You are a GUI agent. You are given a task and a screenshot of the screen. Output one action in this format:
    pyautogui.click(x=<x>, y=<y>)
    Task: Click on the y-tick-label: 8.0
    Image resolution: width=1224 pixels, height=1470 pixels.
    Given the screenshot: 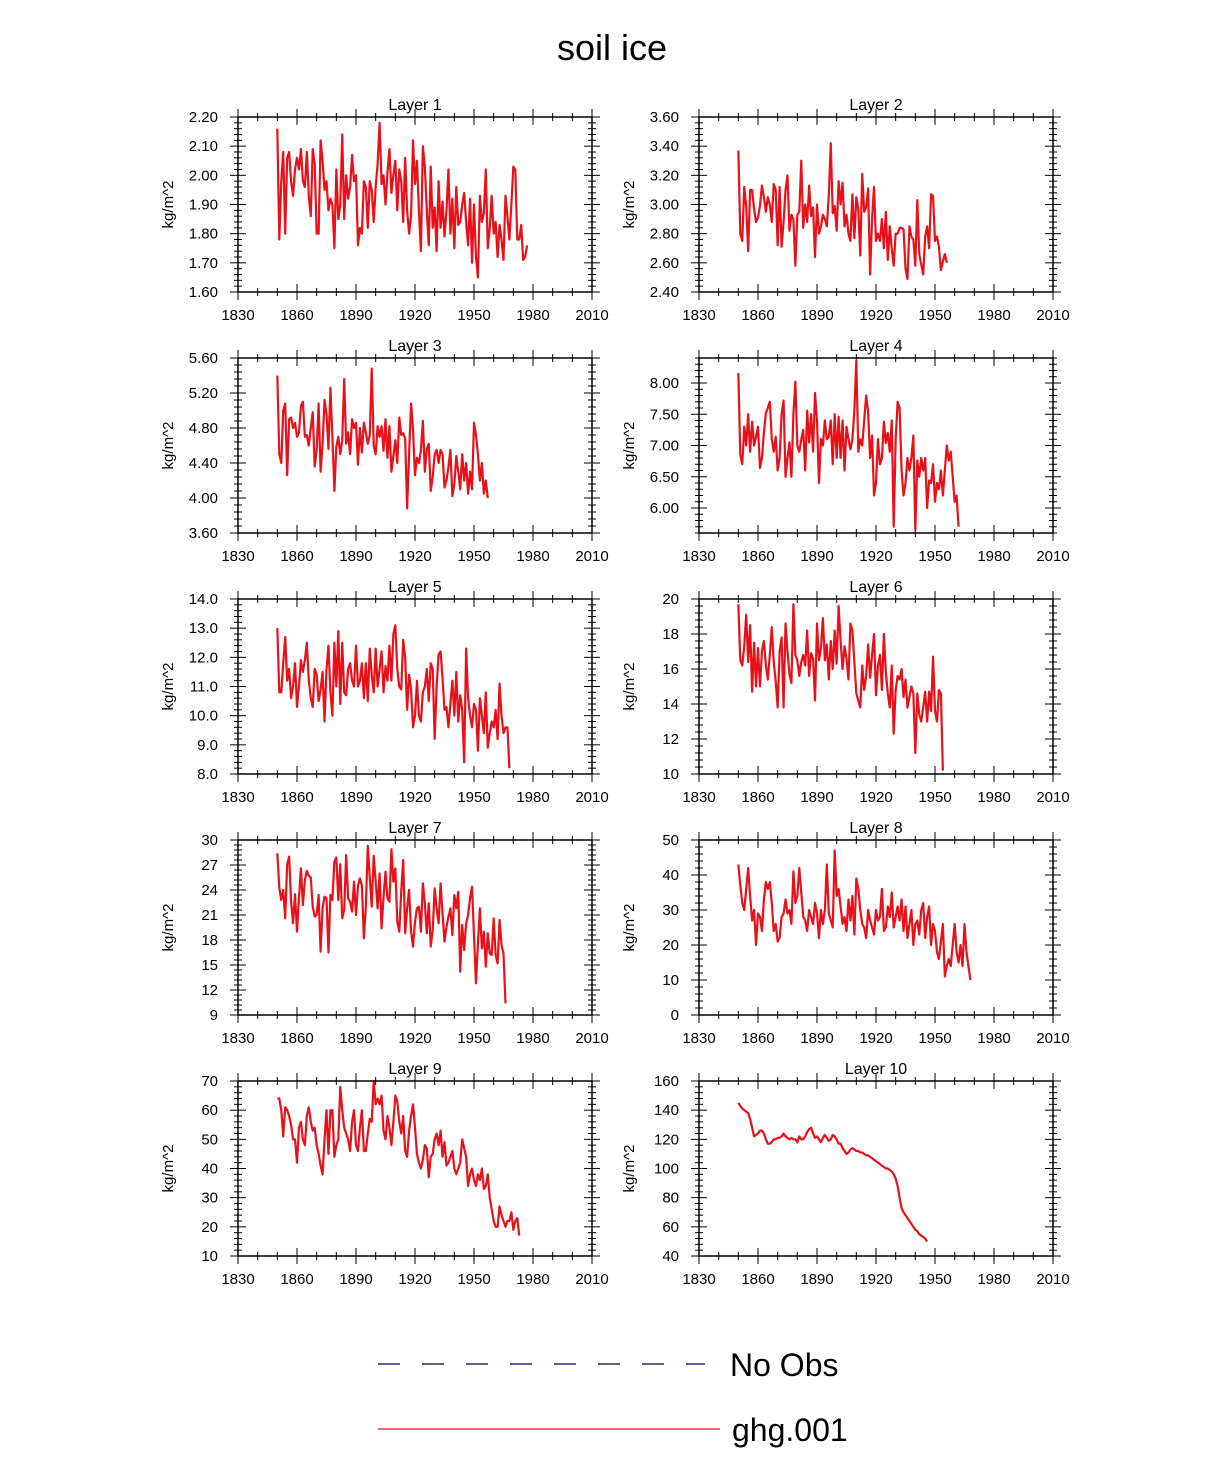 What is the action you would take?
    pyautogui.click(x=207, y=774)
    